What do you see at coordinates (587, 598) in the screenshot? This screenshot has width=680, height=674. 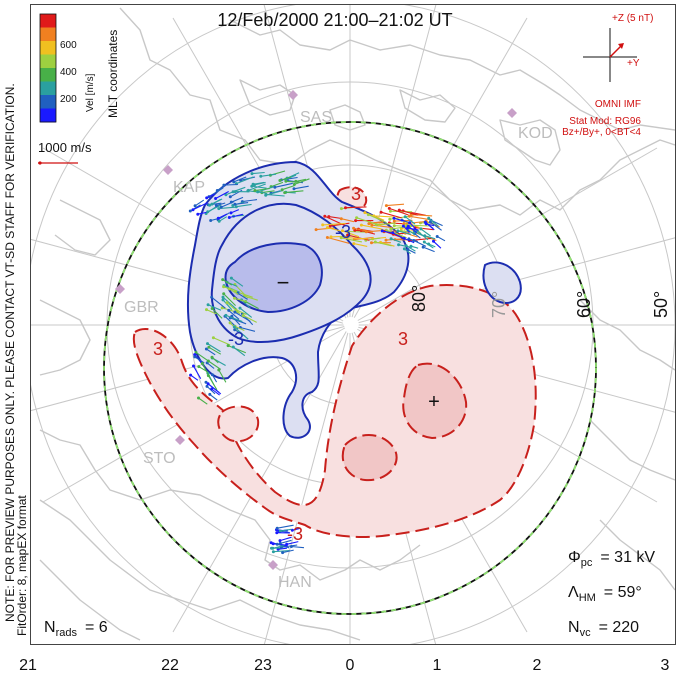 I see `lambda-subscript: HM` at bounding box center [587, 598].